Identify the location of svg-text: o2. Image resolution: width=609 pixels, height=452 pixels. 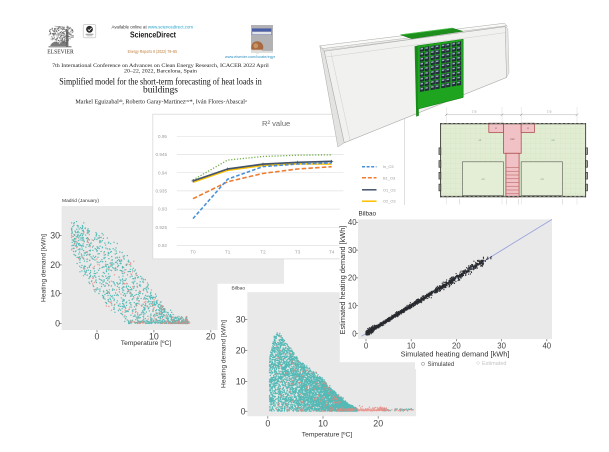
(553, 140).